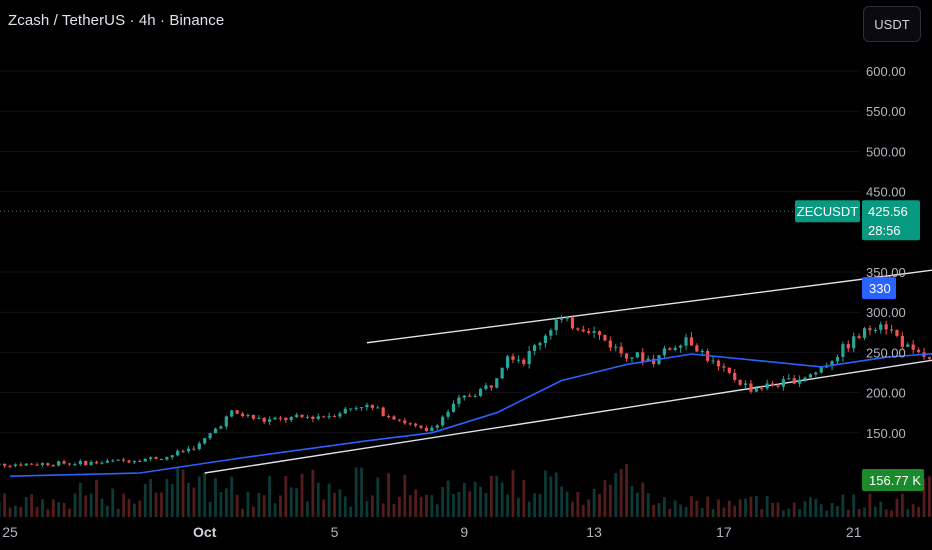  I want to click on volume-bars, so click(465, 490).